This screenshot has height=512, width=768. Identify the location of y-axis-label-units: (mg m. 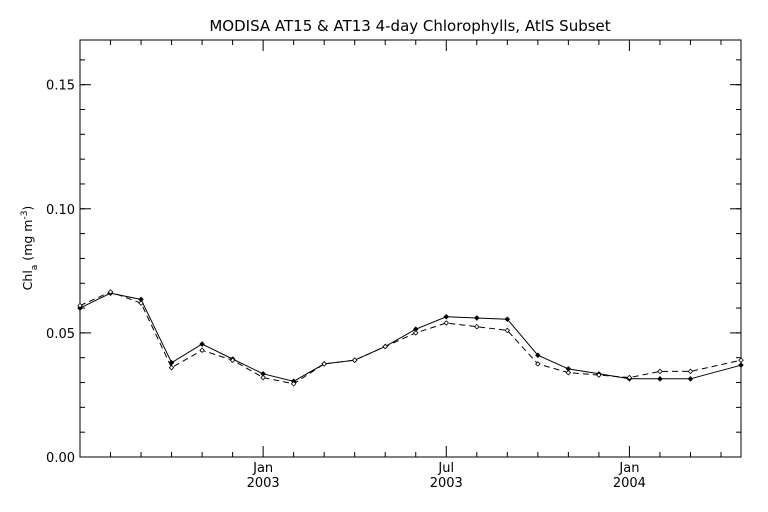
(27, 240).